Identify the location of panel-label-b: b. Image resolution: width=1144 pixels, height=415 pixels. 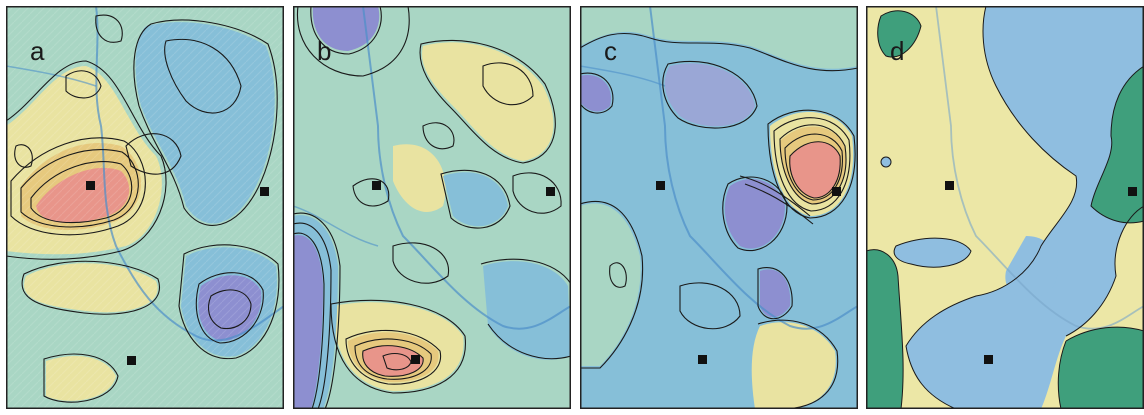
(324, 51).